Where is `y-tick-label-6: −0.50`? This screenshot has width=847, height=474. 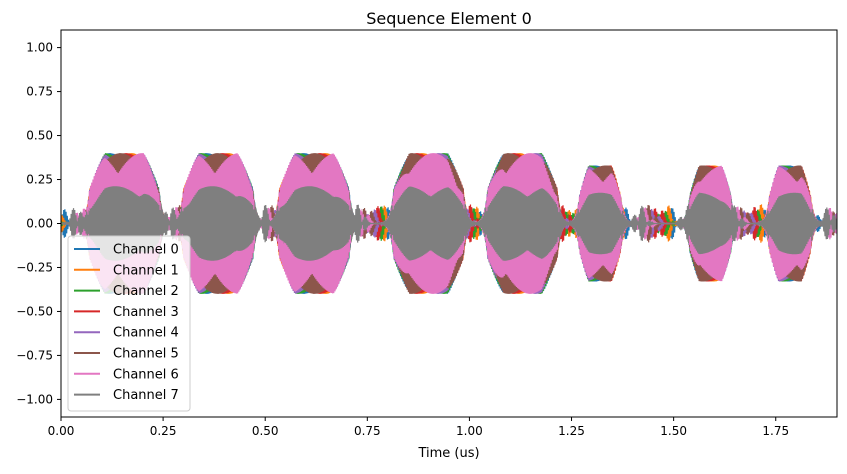 y-tick-label-6: −0.50 is located at coordinates (34, 311).